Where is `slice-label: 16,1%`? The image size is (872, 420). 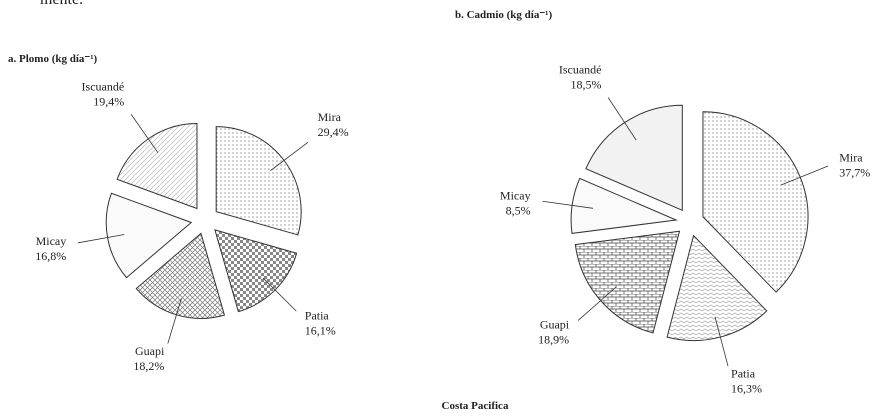 slice-label: 16,1% is located at coordinates (320, 331).